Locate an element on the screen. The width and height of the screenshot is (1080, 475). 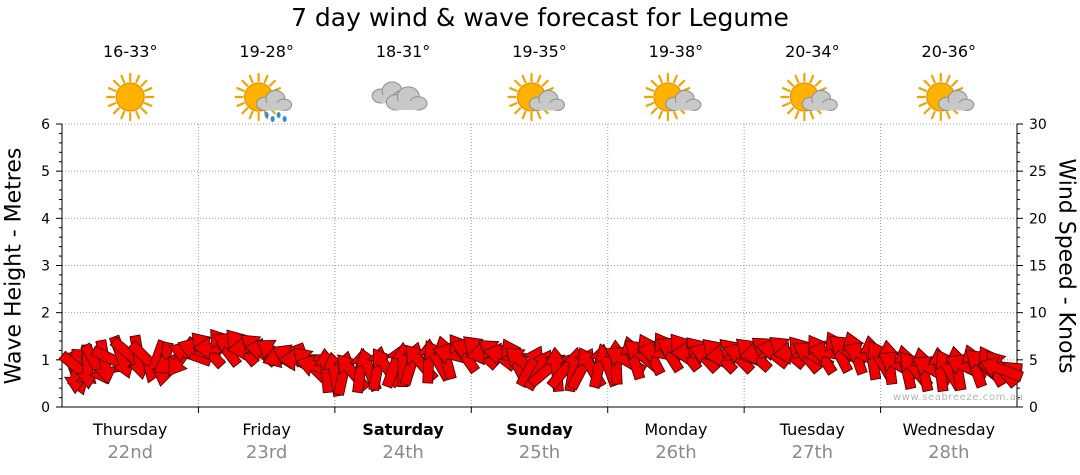
y-axis-label-right: Wind Speed - Knots is located at coordinates (1066, 266).